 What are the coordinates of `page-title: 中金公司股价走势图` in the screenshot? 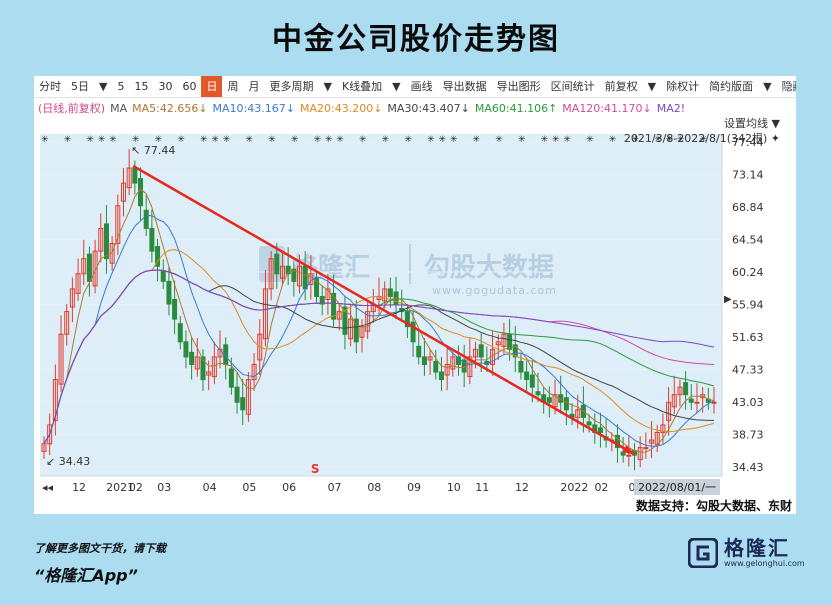 It's located at (416, 39).